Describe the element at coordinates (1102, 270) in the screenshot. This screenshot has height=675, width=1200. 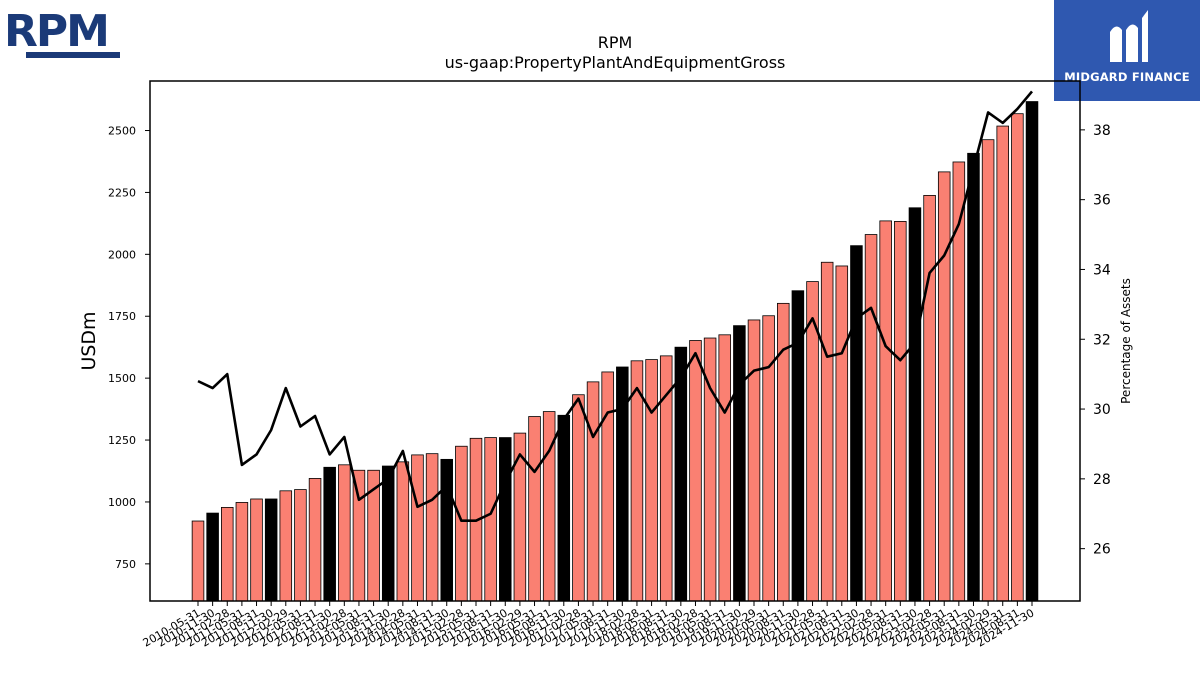
I see `right-tick-label: 34` at that location.